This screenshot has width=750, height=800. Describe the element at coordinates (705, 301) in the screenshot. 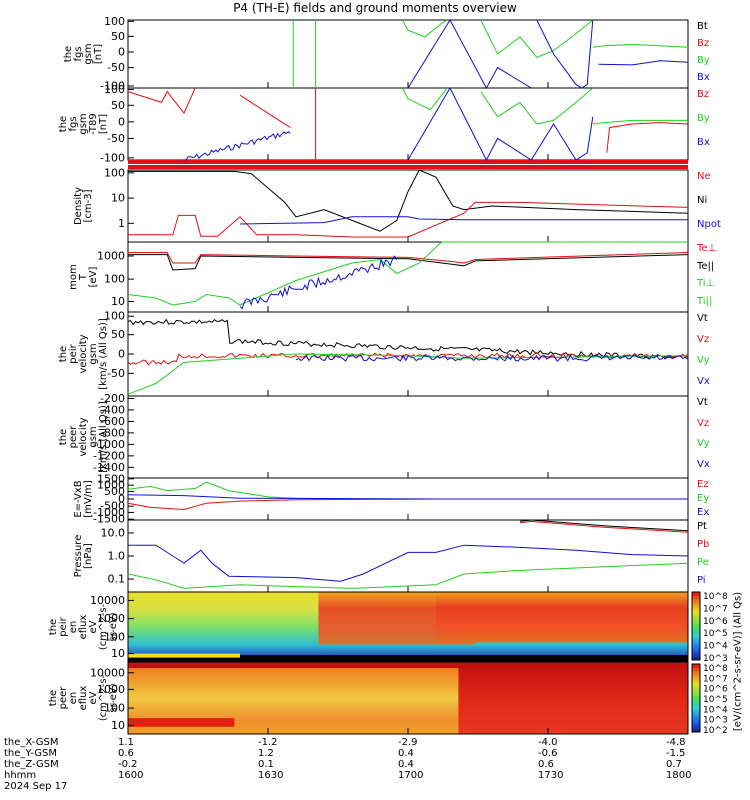

I see `legend-entry: Ti||` at that location.